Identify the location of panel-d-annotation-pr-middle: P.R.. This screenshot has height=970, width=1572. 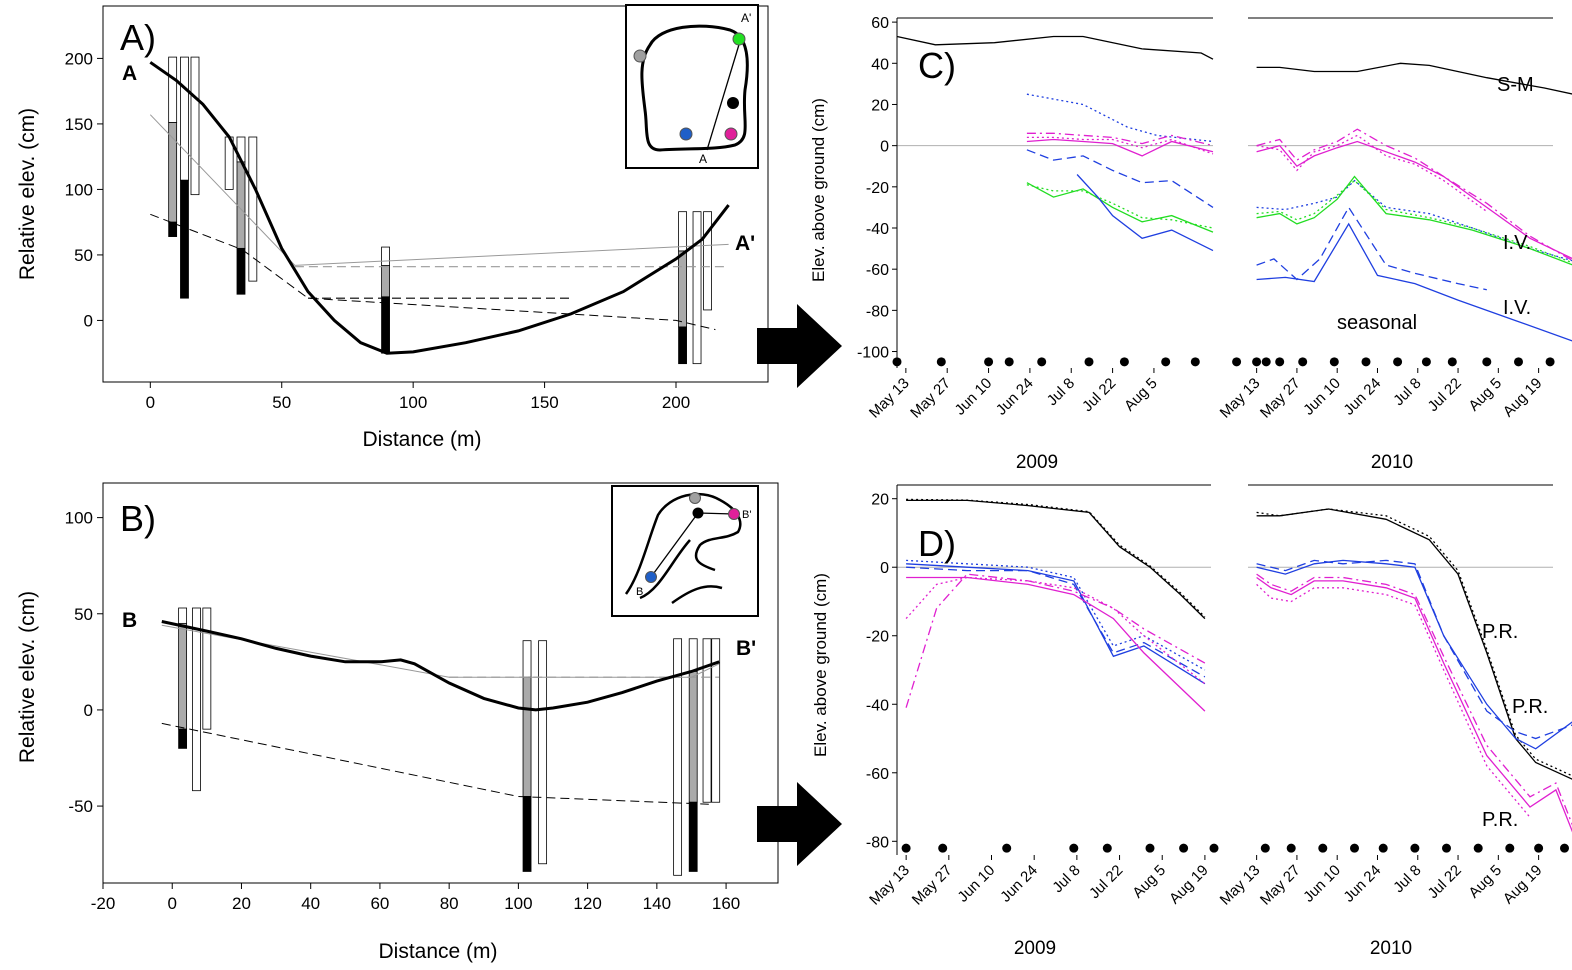
(1530, 707).